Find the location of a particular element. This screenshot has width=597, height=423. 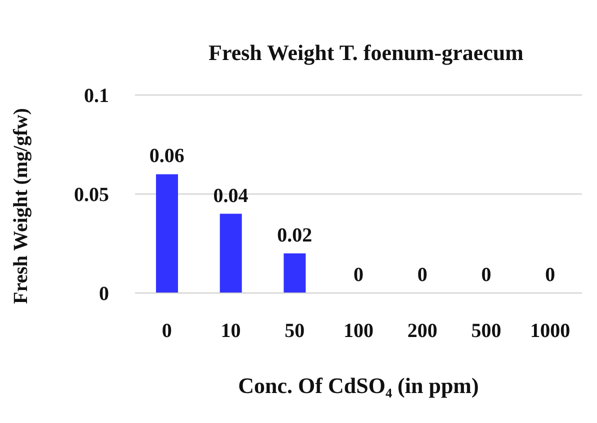

x-tick-label: 100 is located at coordinates (359, 331).